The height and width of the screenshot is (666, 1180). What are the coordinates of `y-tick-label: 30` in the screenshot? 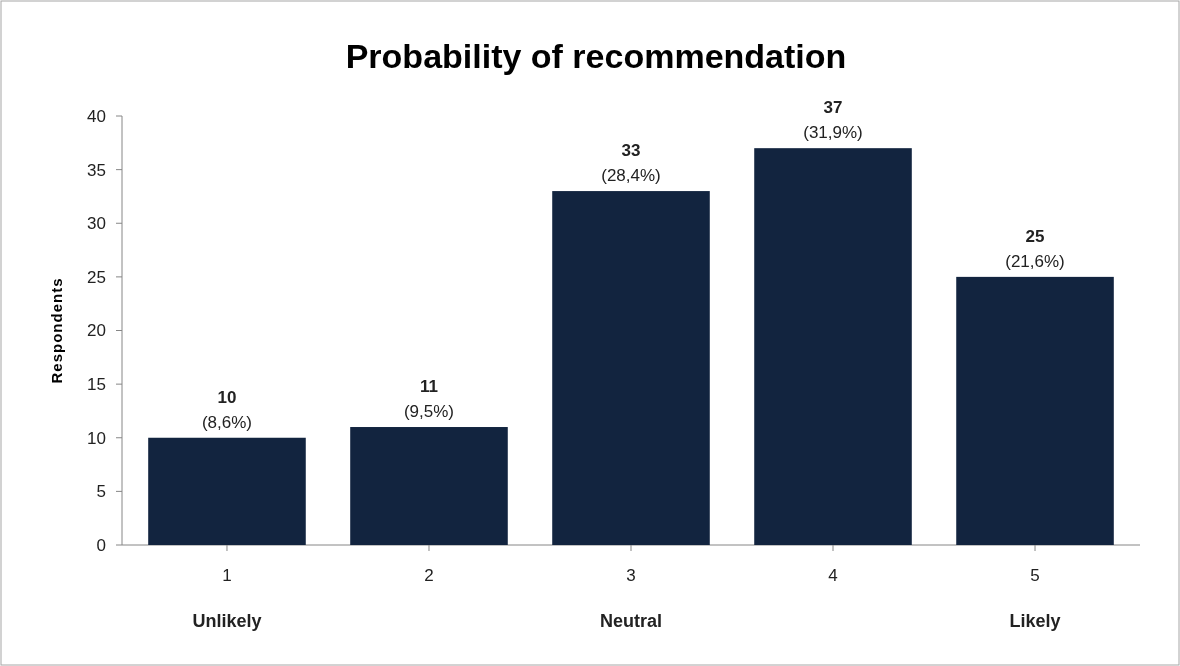 It's located at (96, 224).